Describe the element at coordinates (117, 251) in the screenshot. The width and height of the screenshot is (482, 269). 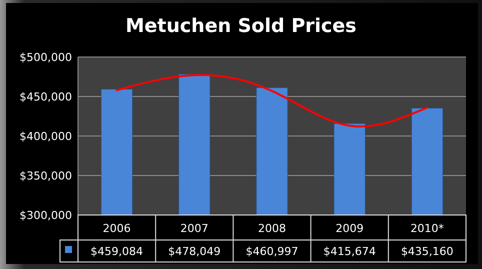
I see `data-label: $459,084` at that location.